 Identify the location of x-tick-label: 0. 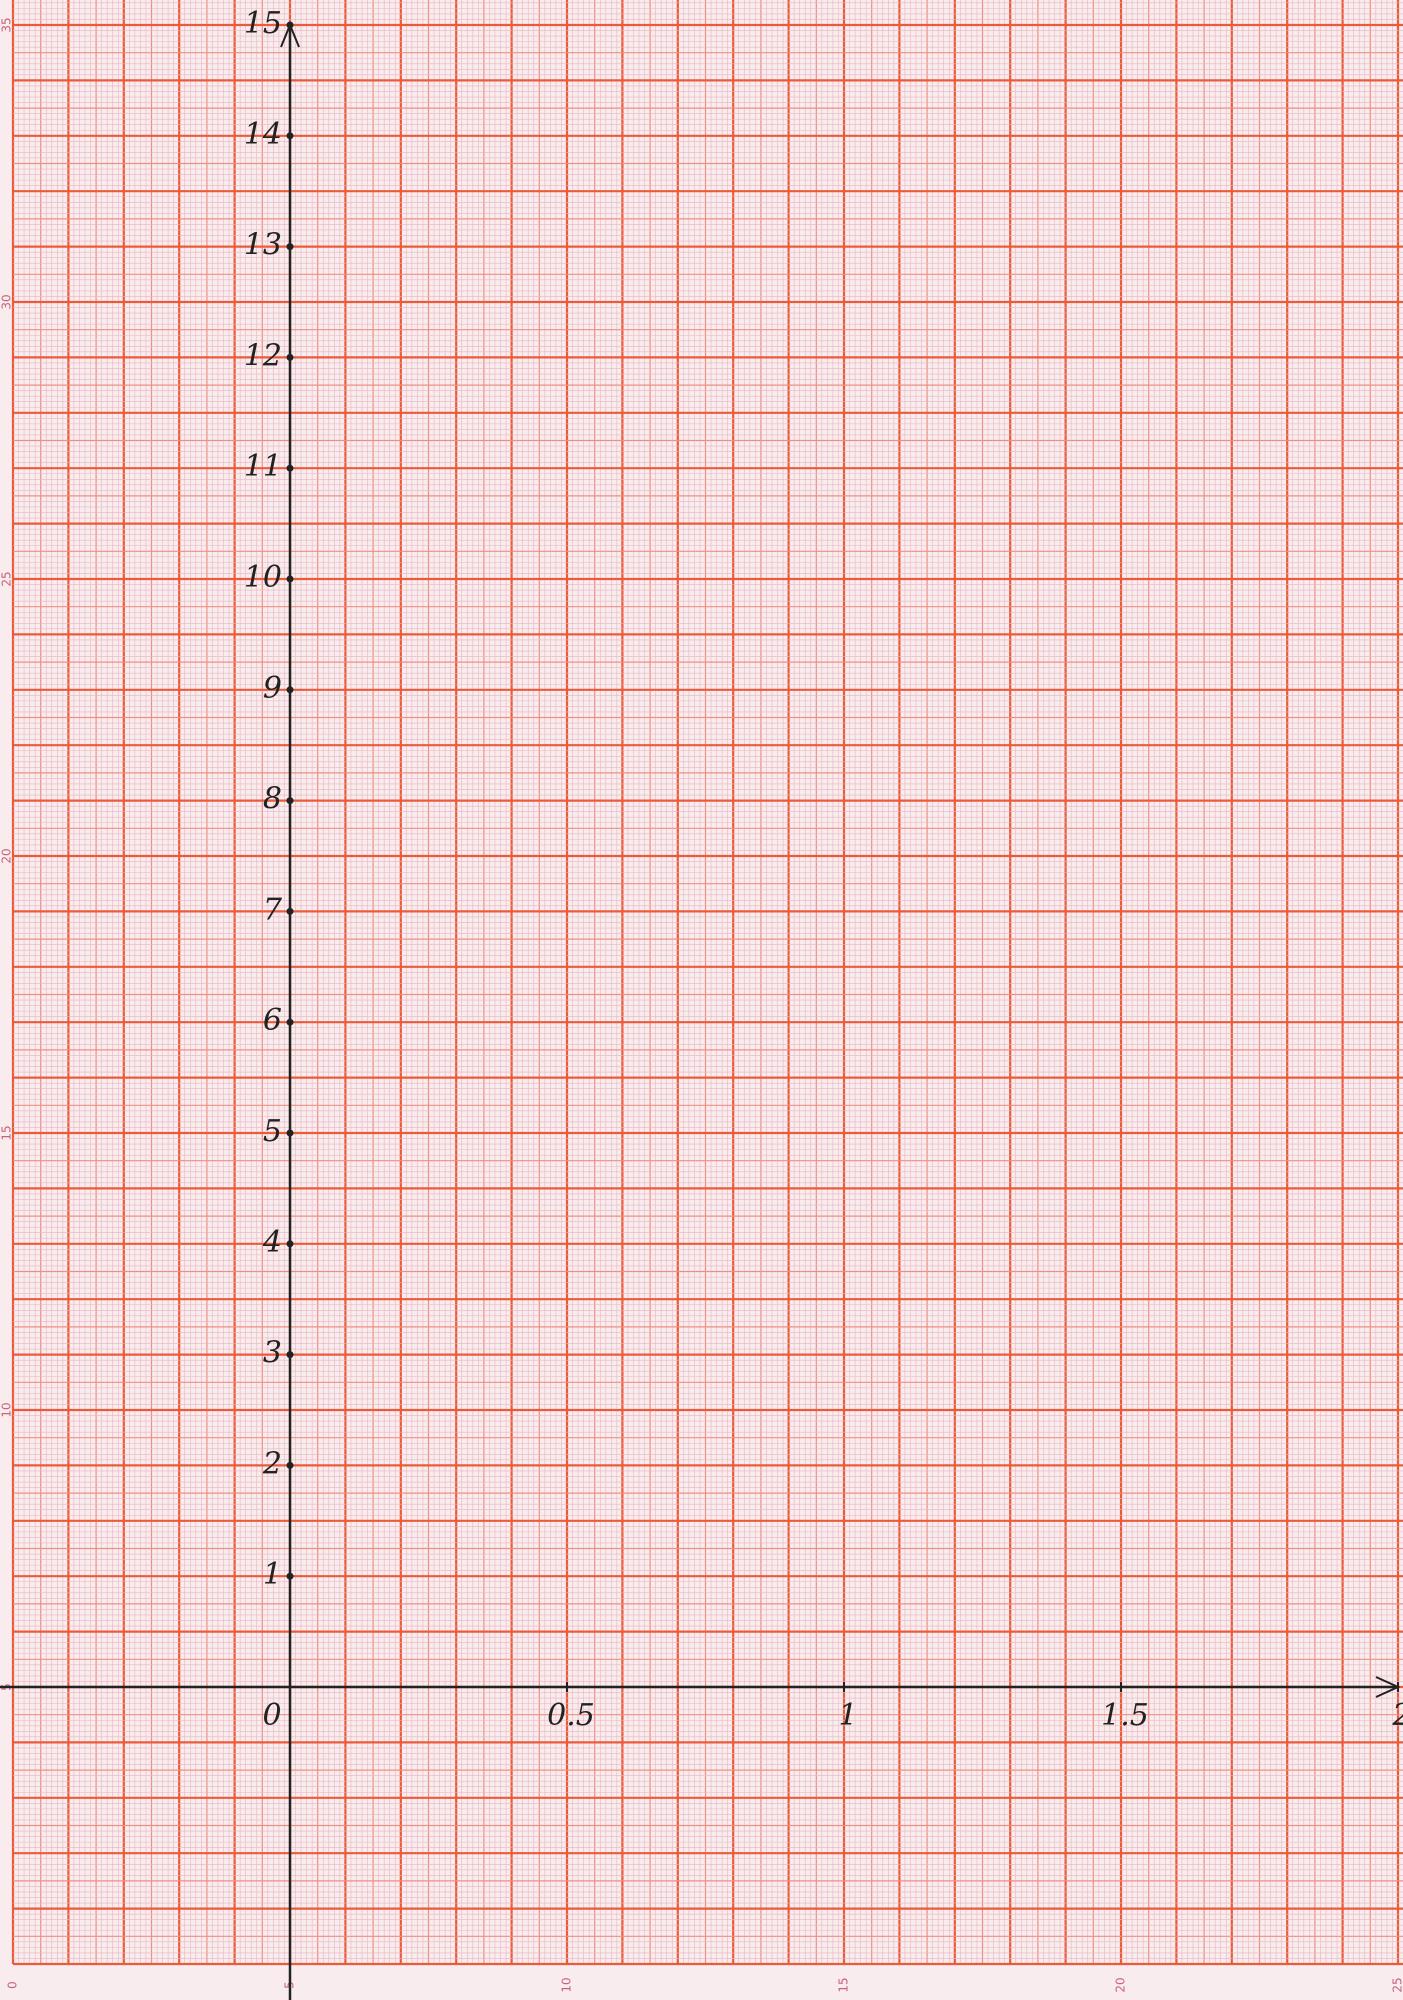
(271, 1715).